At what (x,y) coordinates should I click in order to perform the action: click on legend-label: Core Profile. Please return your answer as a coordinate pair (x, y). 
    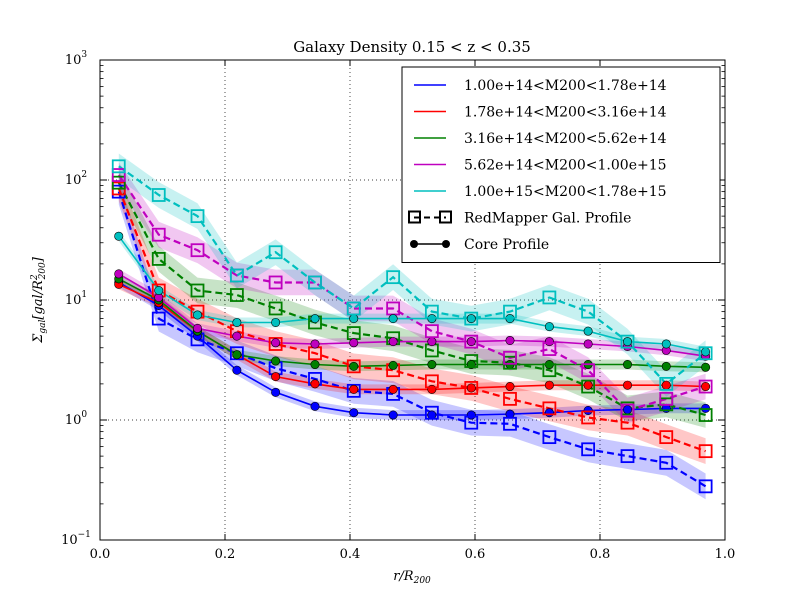
    Looking at the image, I should click on (506, 245).